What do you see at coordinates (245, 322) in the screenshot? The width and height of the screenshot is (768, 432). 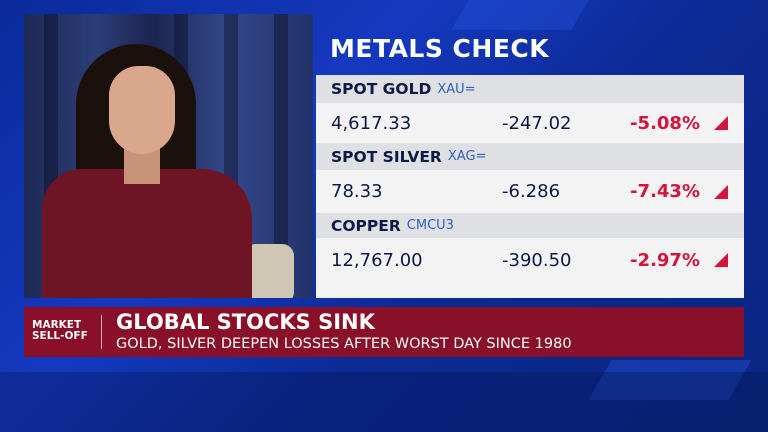 I see `headline: GLOBAL STOCKS SINK` at bounding box center [245, 322].